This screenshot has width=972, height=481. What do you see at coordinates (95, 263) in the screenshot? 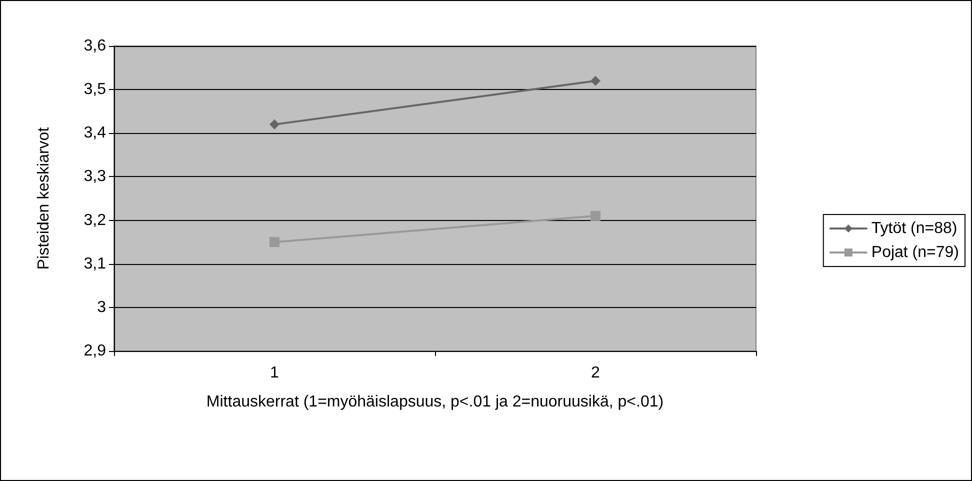
I see `y-tick-label: 3,1` at bounding box center [95, 263].